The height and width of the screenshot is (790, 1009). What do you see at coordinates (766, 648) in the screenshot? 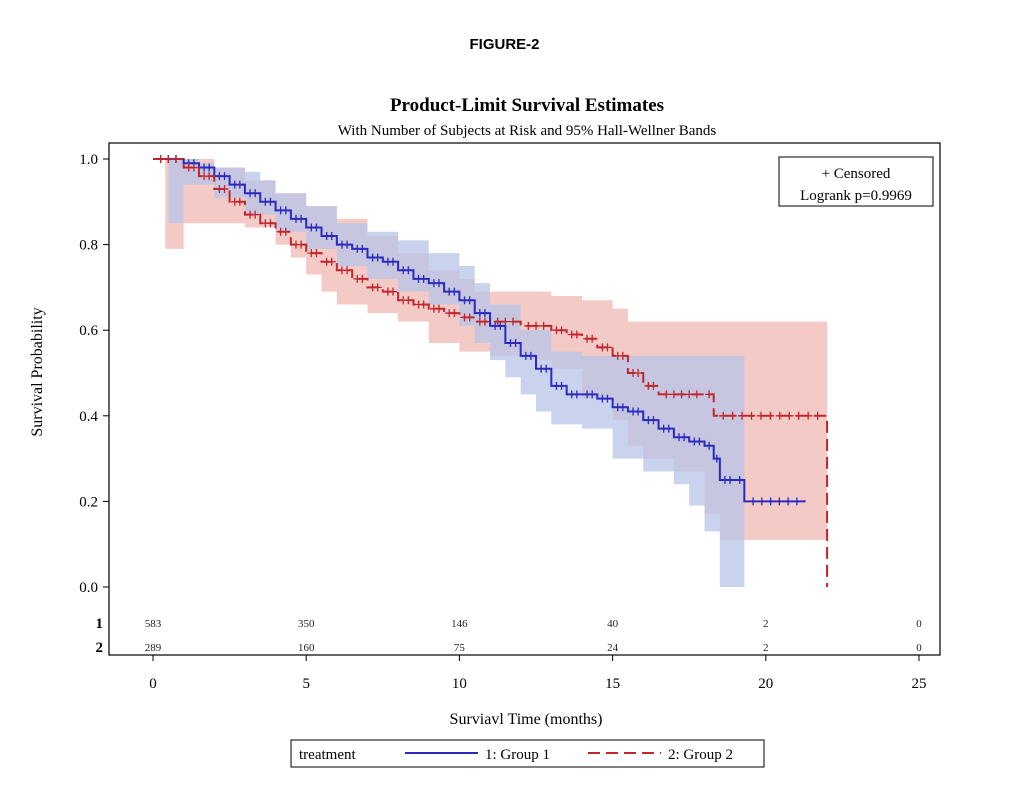
I see `at-risk-count: 2` at bounding box center [766, 648].